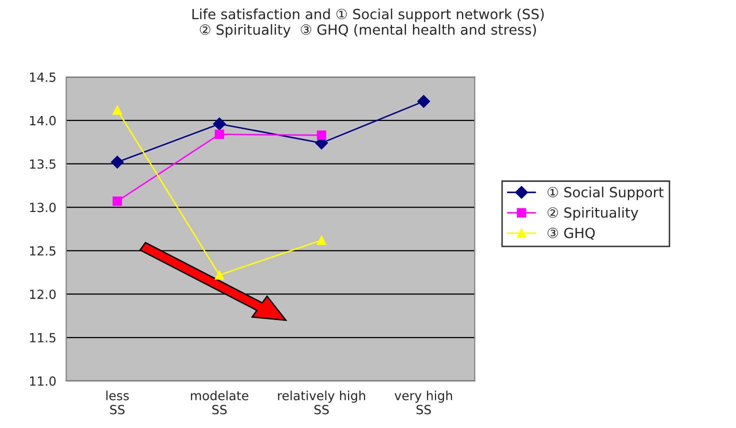 Image resolution: width=736 pixels, height=428 pixels. I want to click on y-tick-label: 12.0, so click(43, 295).